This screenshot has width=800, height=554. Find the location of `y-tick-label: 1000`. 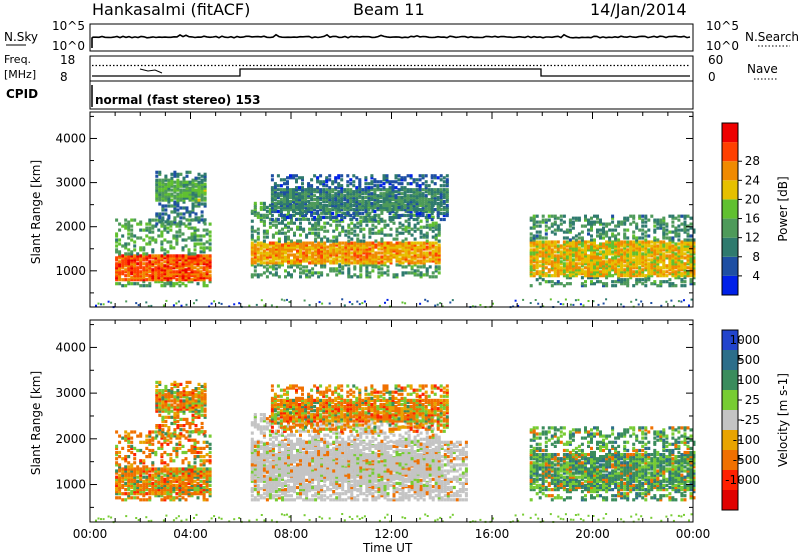

y-tick-label: 1000 is located at coordinates (70, 271).